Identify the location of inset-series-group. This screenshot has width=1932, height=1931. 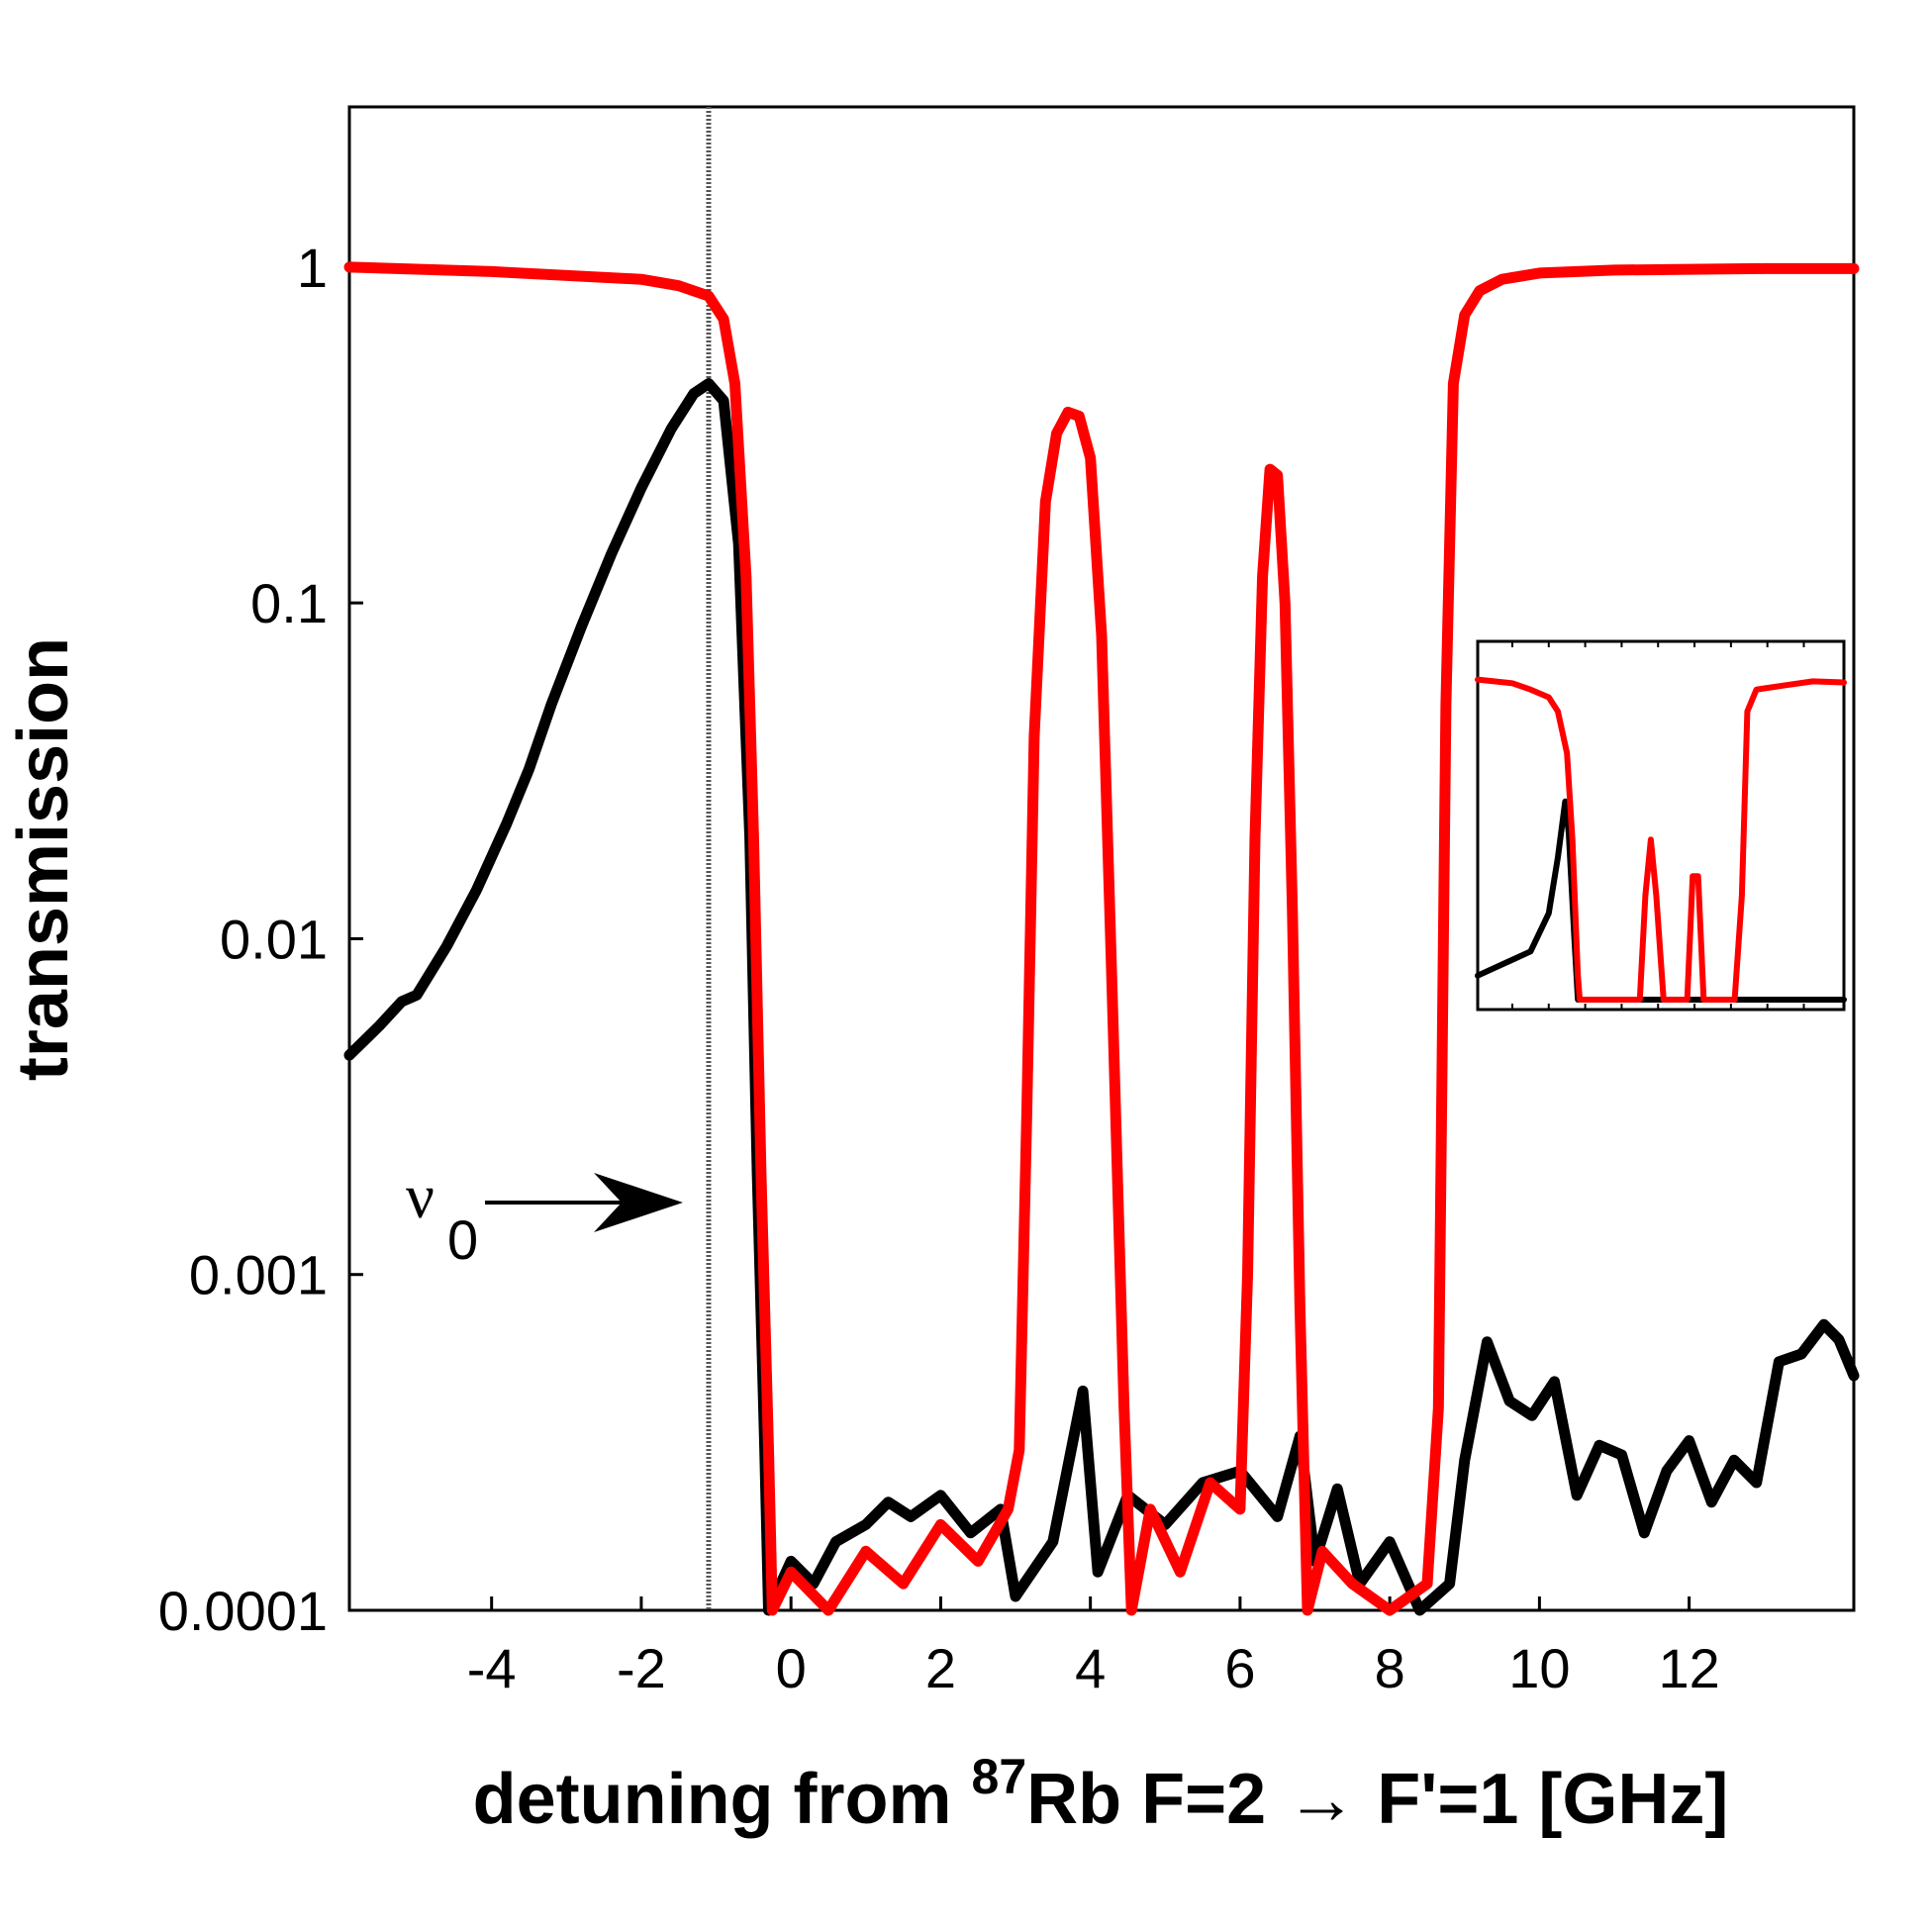
(1661, 839).